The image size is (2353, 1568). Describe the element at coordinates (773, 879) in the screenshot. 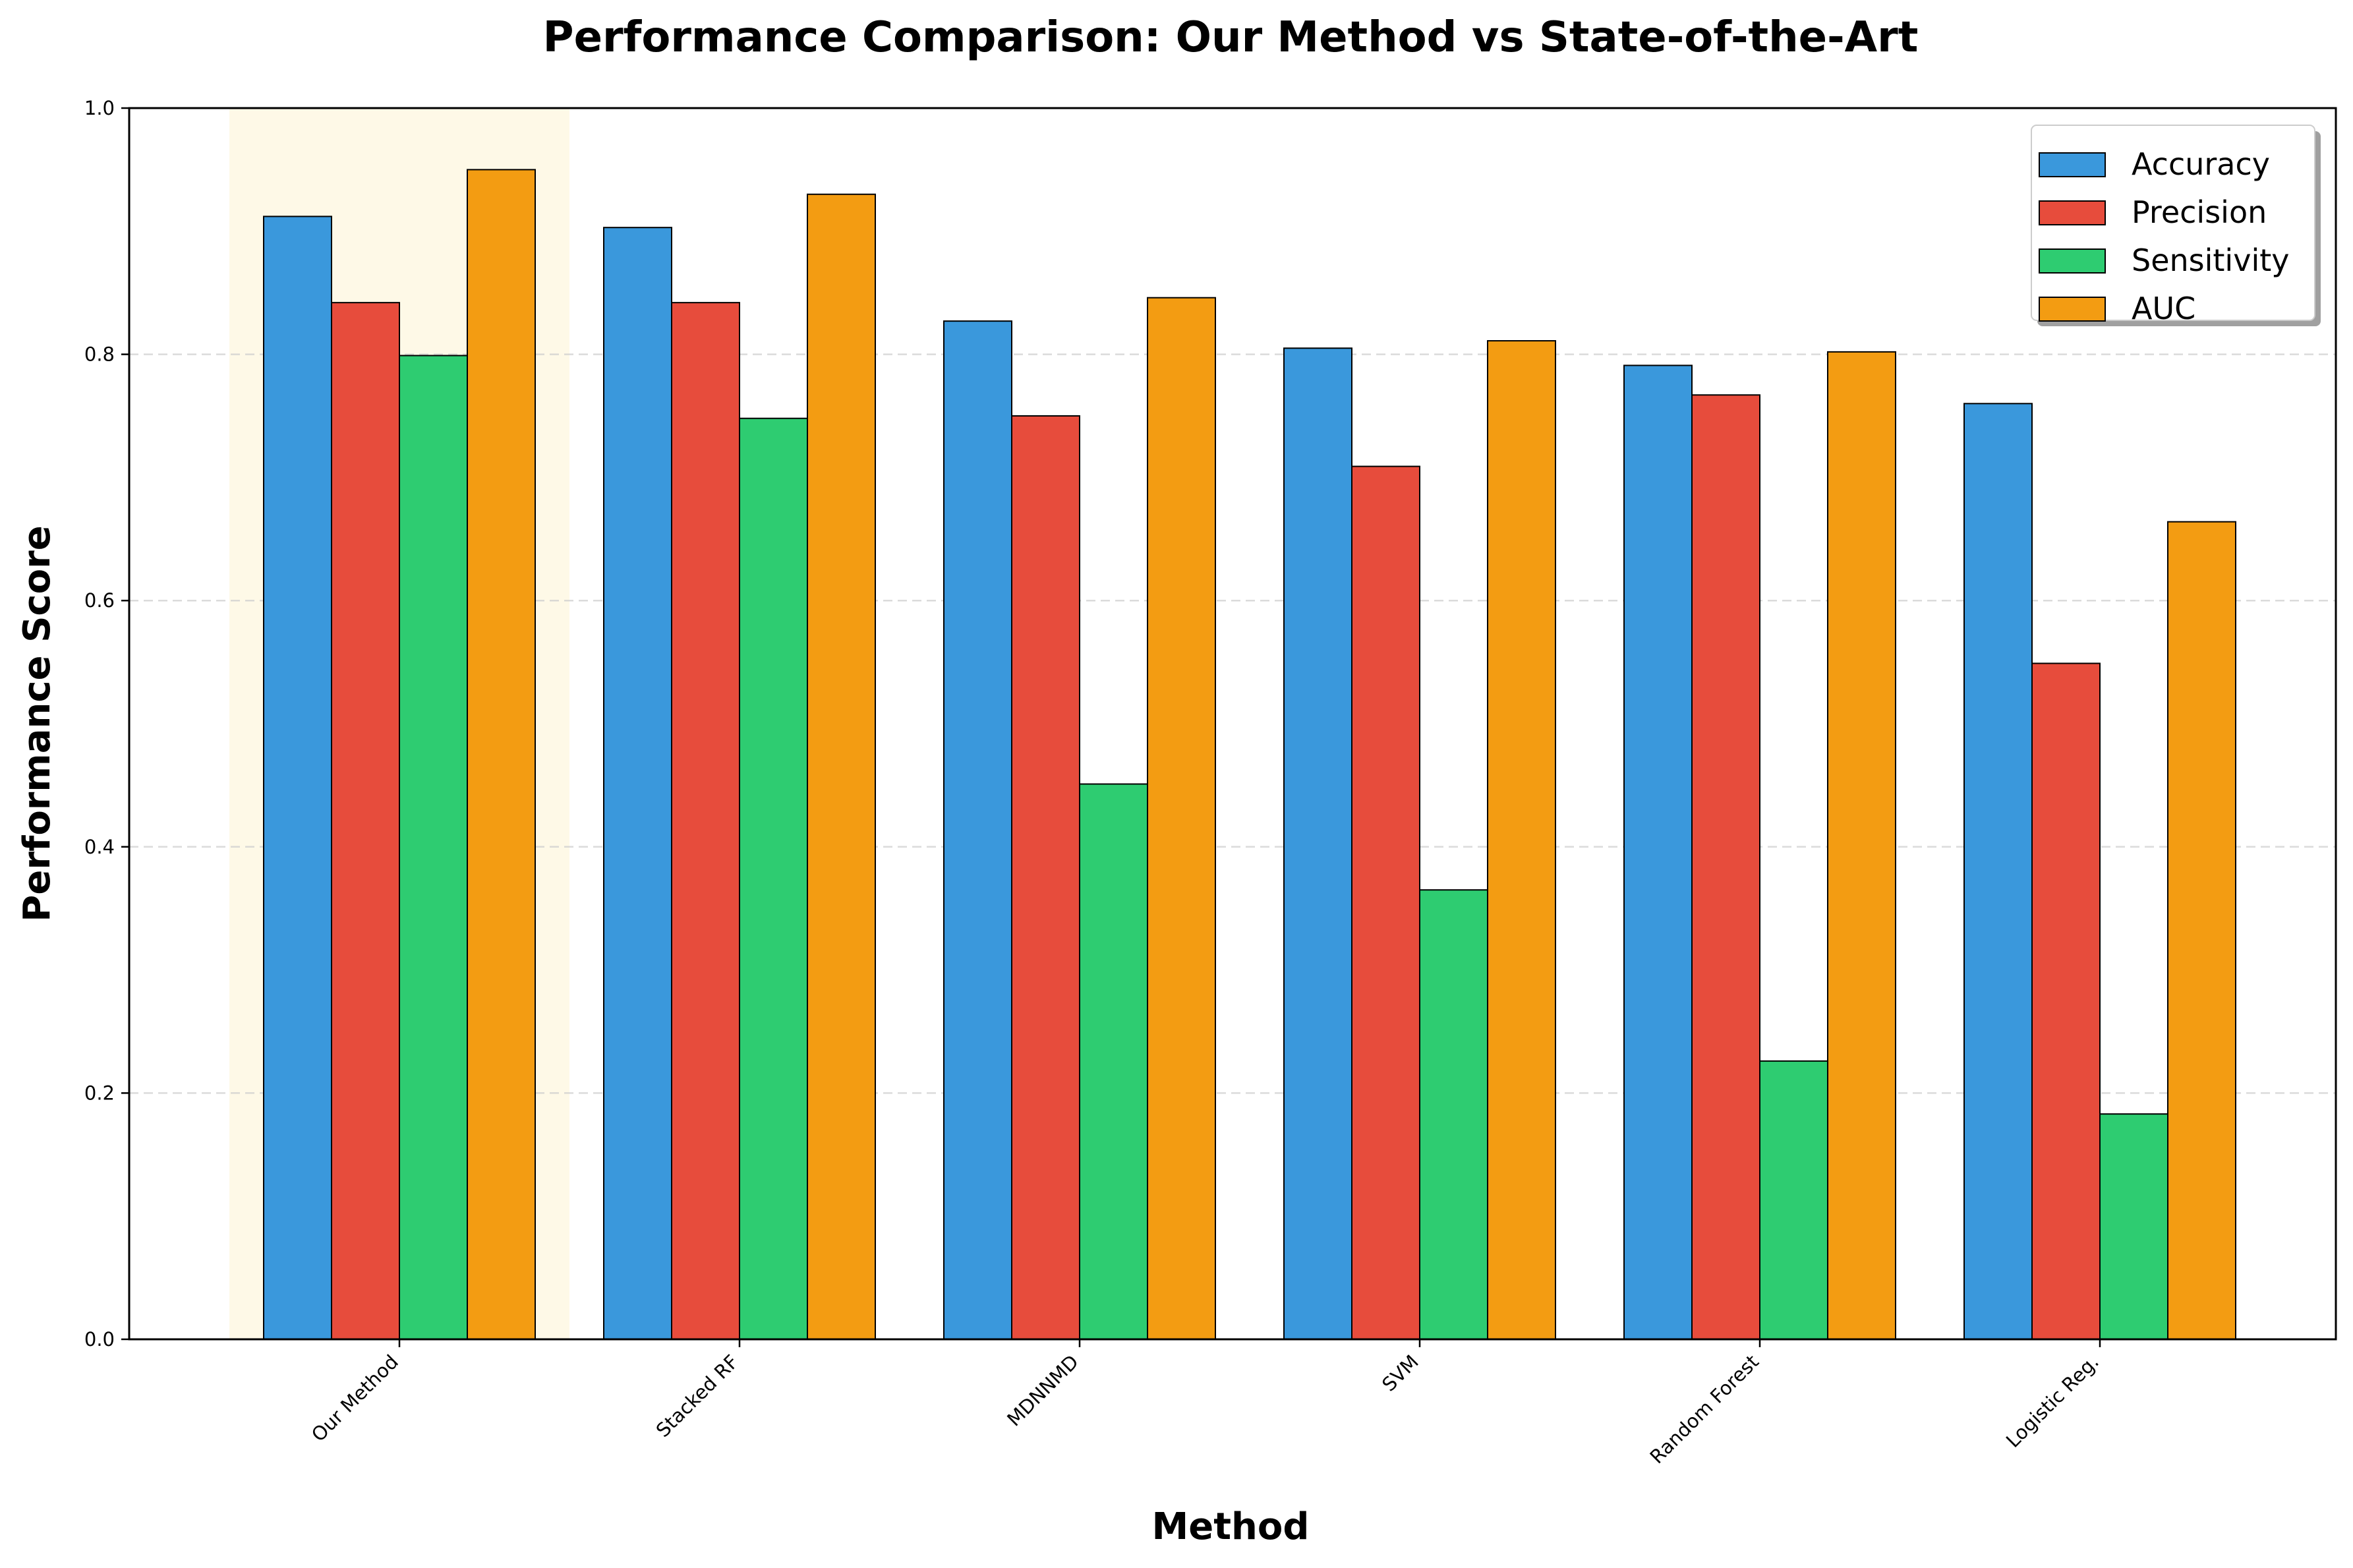

I see `bar-stacked-rf-sensitivity` at that location.